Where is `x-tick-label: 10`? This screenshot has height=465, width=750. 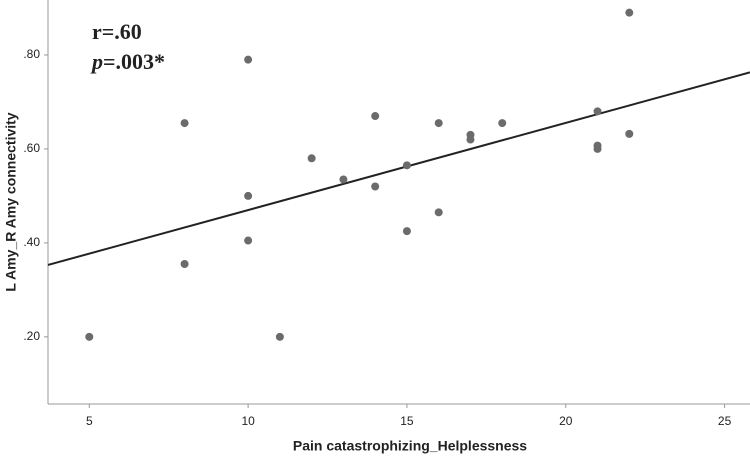 x-tick-label: 10 is located at coordinates (248, 421).